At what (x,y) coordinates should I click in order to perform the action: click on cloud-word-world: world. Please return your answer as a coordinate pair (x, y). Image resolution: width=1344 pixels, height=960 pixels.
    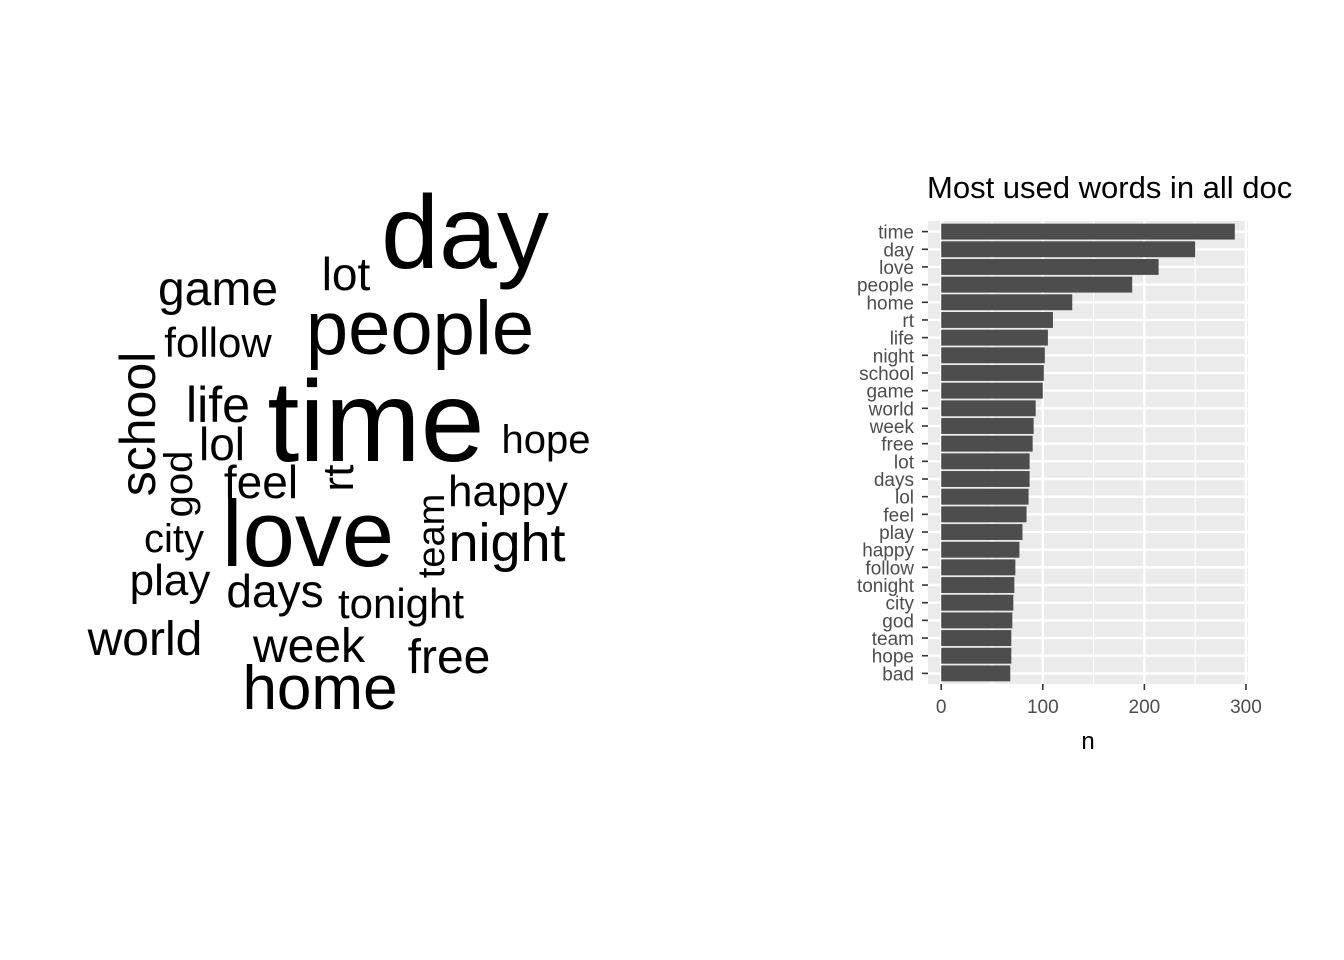
    Looking at the image, I should click on (145, 639).